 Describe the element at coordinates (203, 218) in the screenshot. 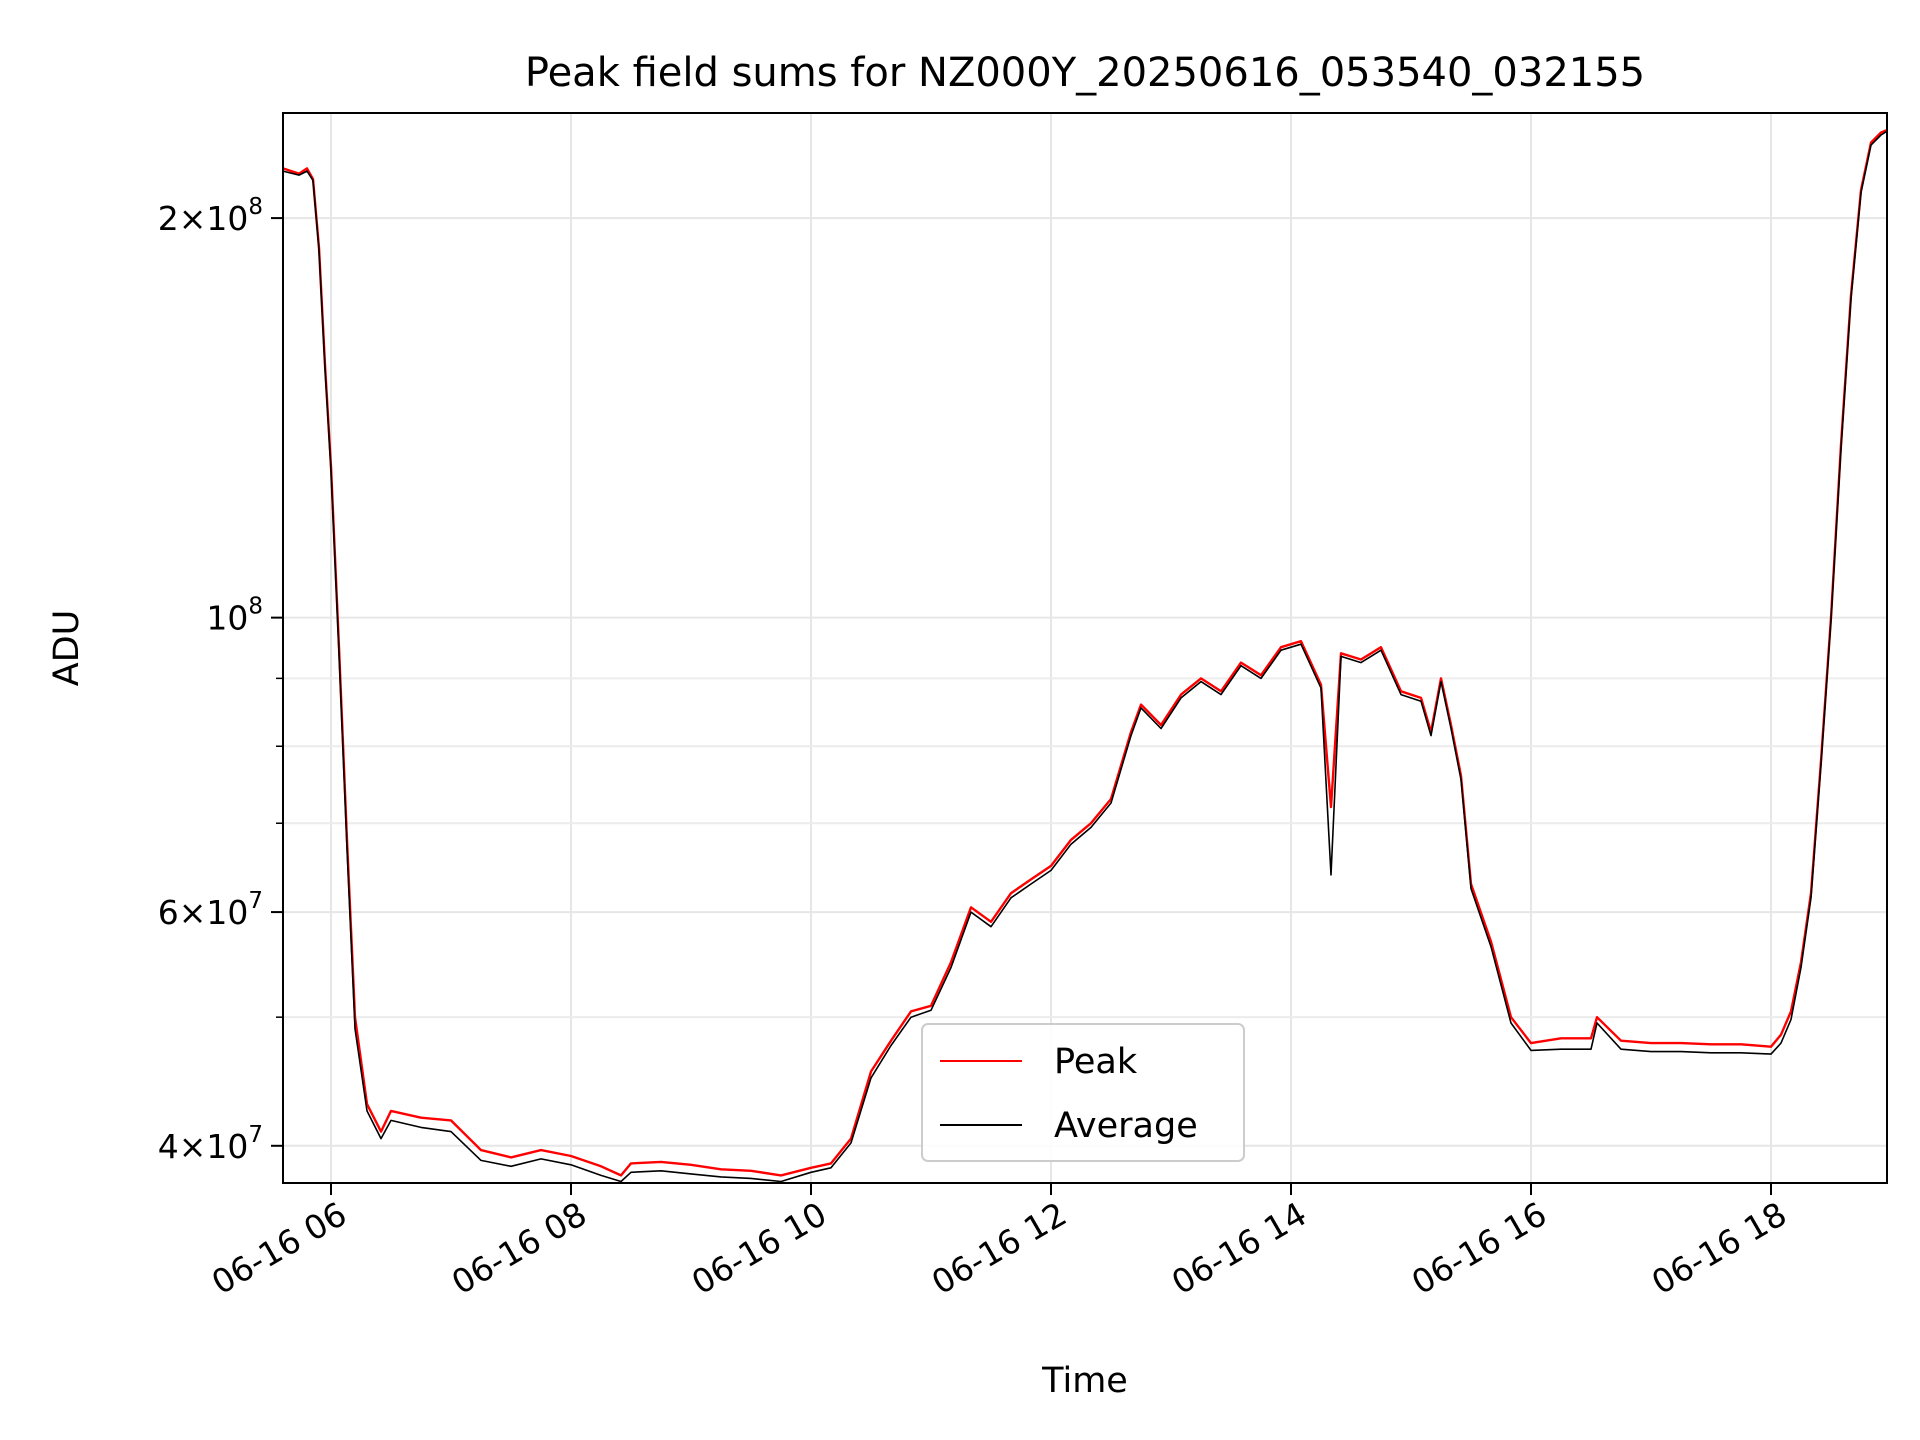

I see `y-tick-base: 2×10` at that location.